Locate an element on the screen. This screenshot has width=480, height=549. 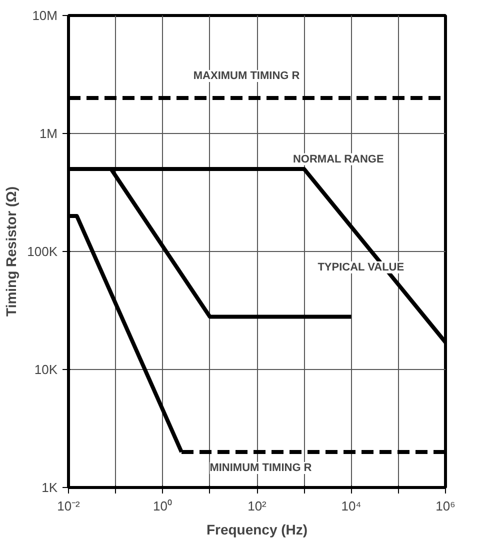
y-tick-label: 1M is located at coordinates (48, 133).